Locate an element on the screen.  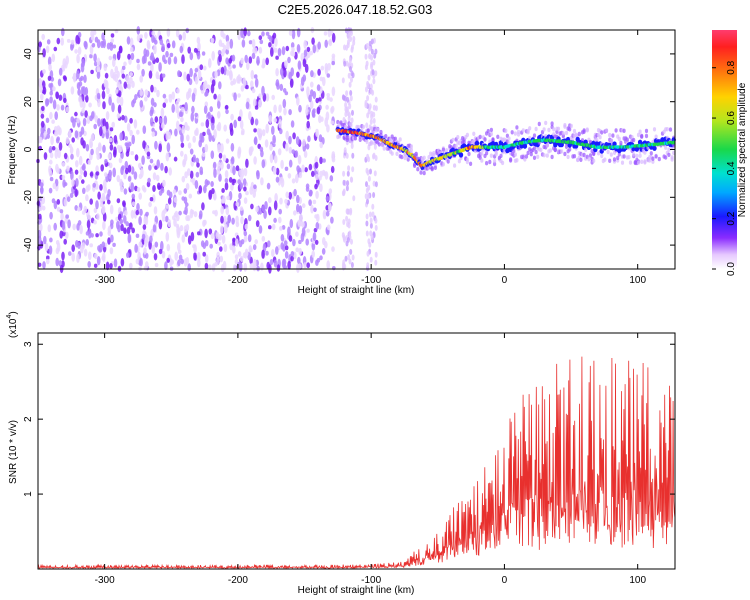
spectrogram-x-tick-label: -100 is located at coordinates (371, 280).